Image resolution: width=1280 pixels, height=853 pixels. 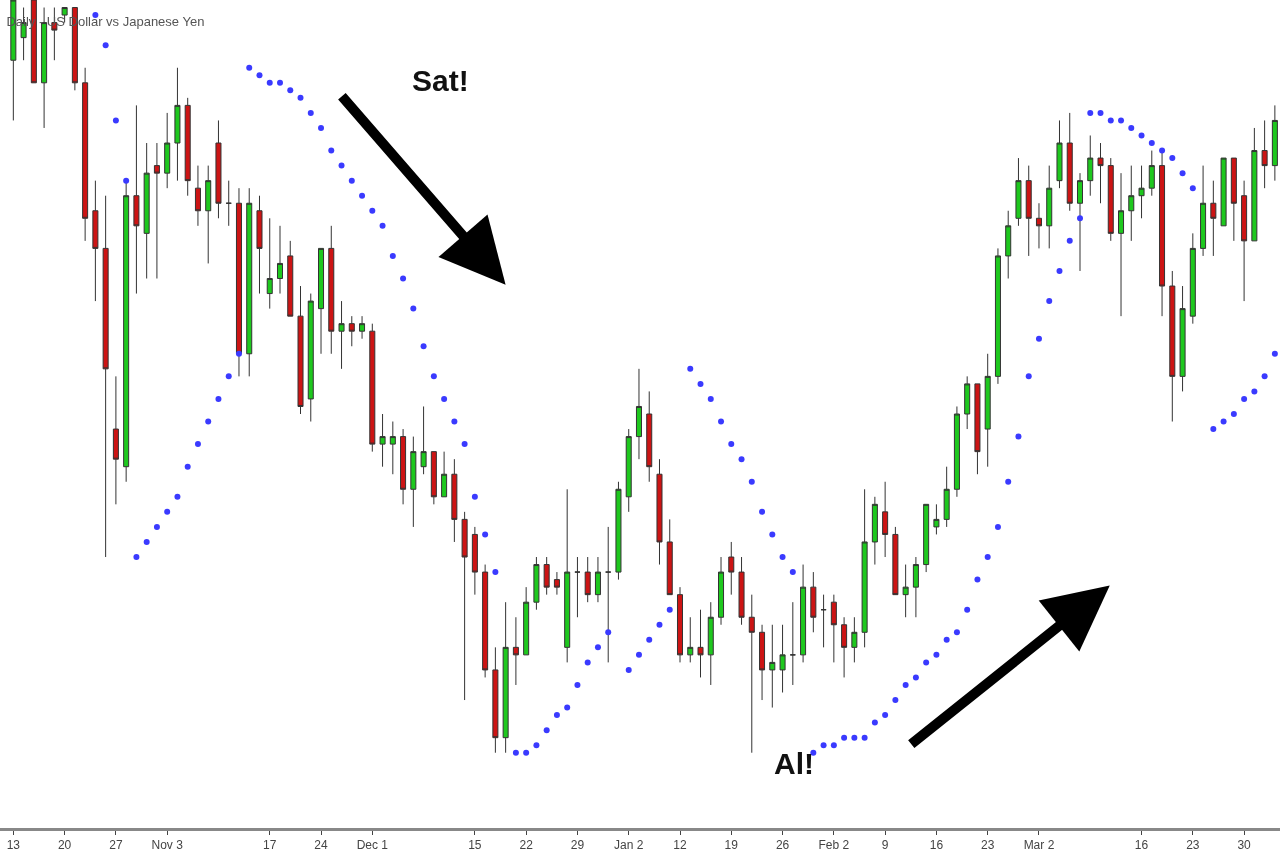 What do you see at coordinates (936, 845) in the screenshot?
I see `x-tick-label: 16` at bounding box center [936, 845].